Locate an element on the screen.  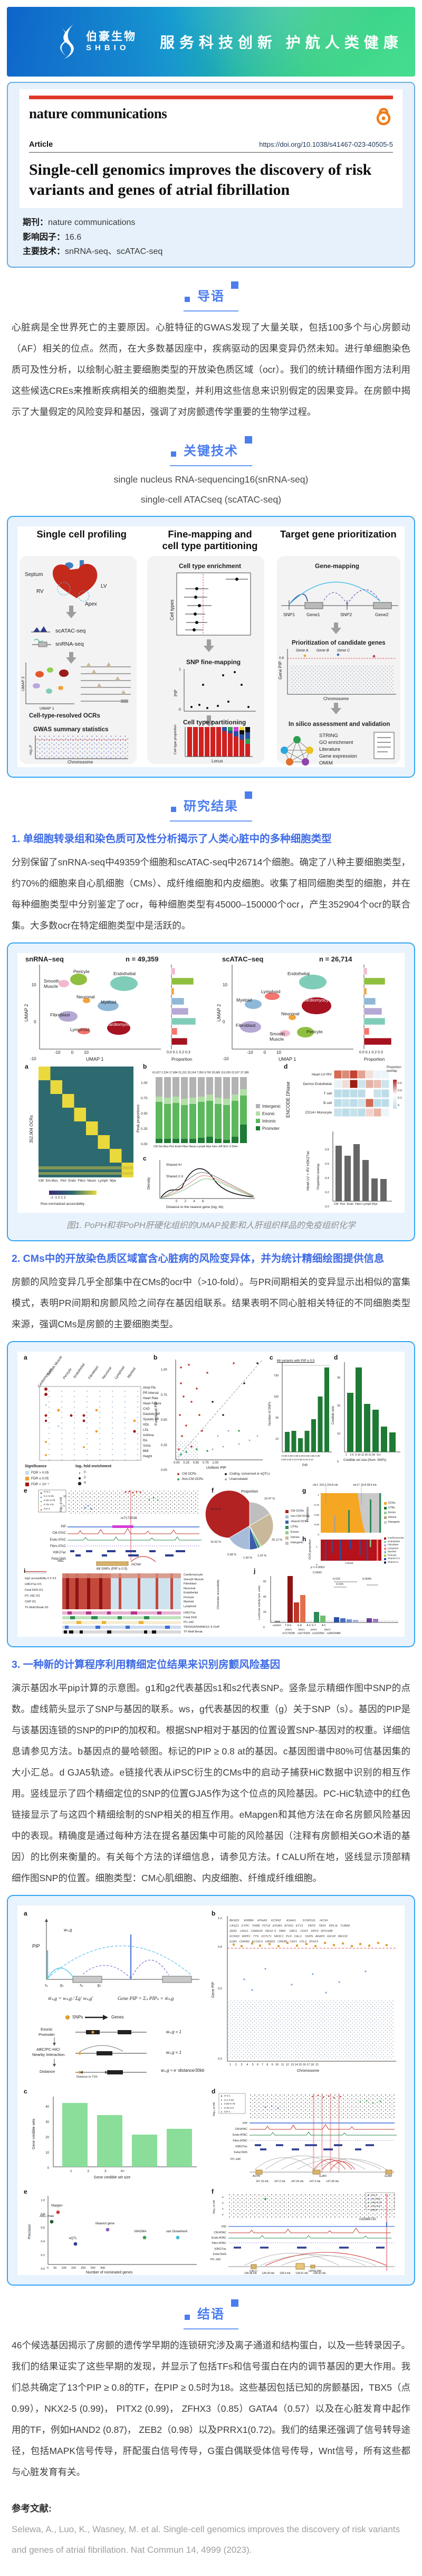
f2-i-side: Chromatin accessibility is located at coordinates (218, 1594).